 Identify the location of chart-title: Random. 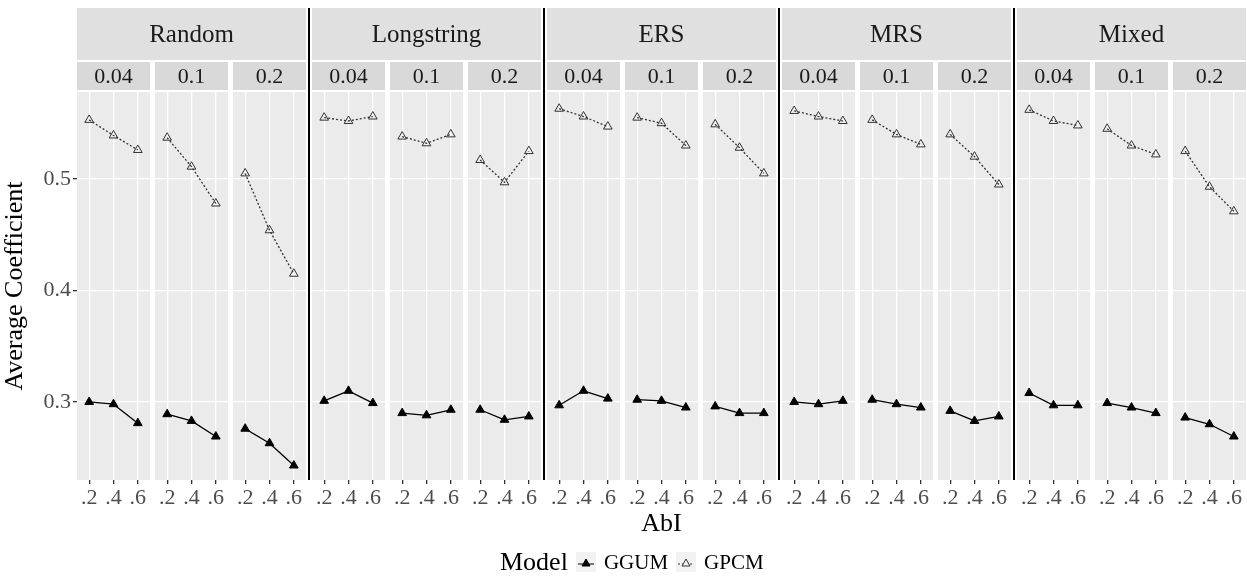
(191, 34).